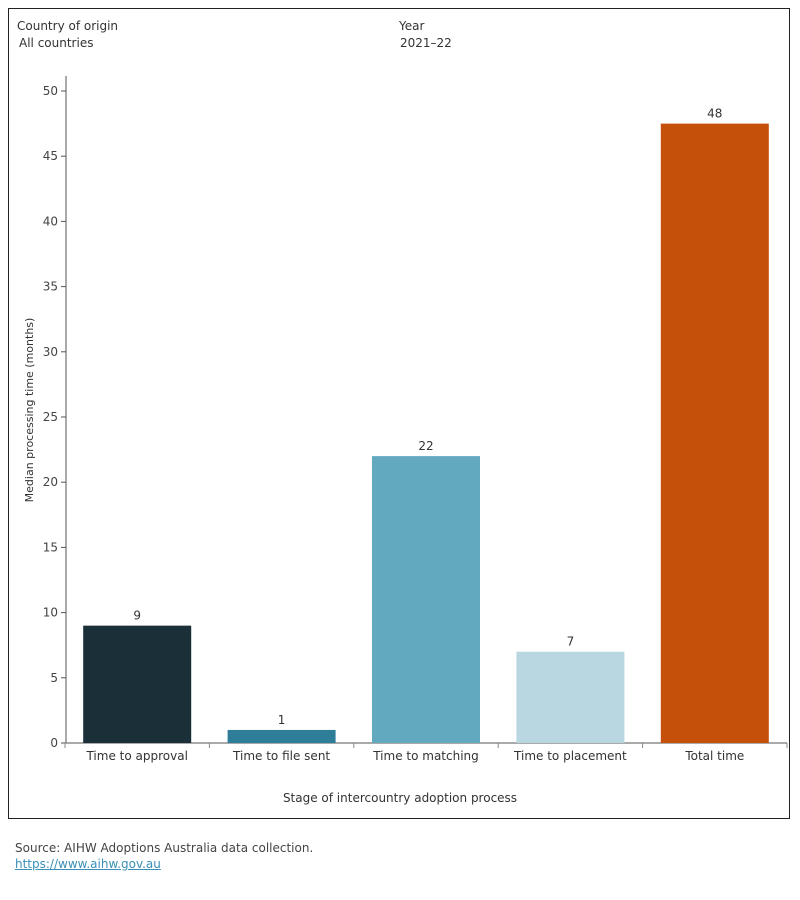  Describe the element at coordinates (282, 720) in the screenshot. I see `data-label: 1` at that location.